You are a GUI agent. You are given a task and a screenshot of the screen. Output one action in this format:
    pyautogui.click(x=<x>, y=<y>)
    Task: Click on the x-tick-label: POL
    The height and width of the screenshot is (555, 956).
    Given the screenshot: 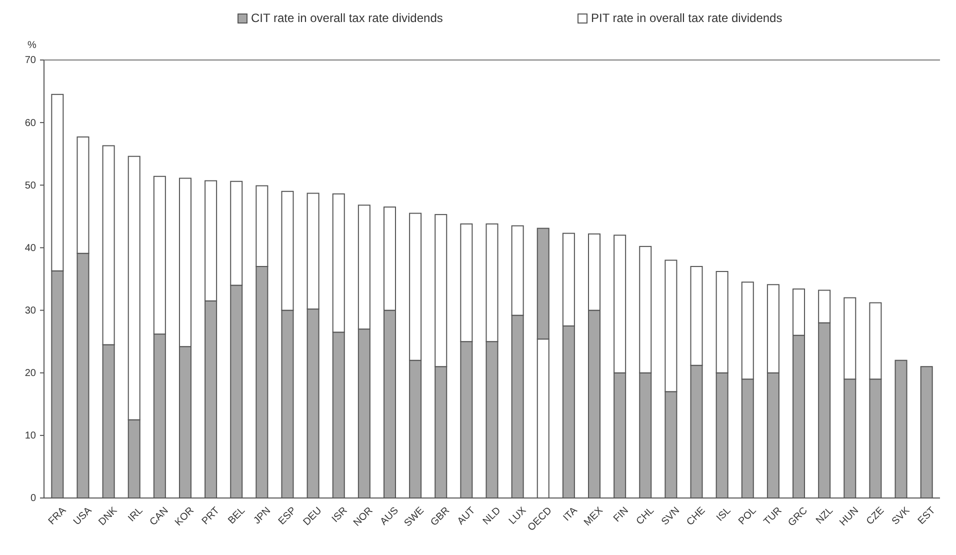 What is the action you would take?
    pyautogui.click(x=748, y=516)
    